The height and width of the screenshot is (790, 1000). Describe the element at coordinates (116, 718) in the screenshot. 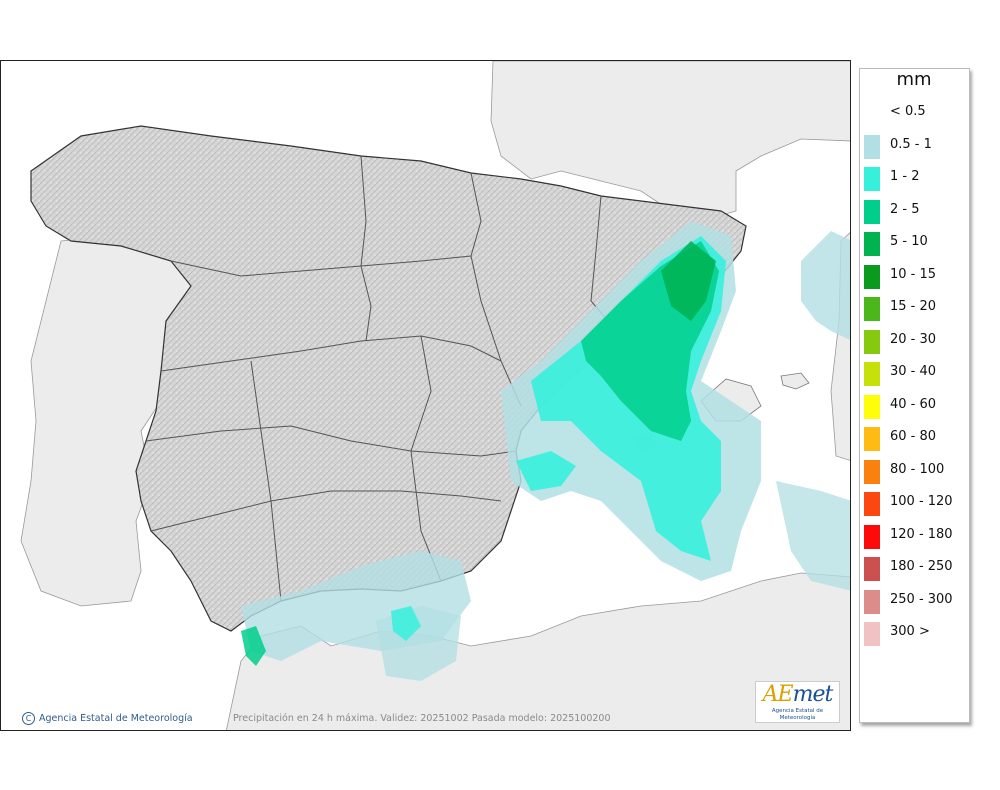

I see `agency-credit-text: Agencia Estatal de Meteorología` at that location.